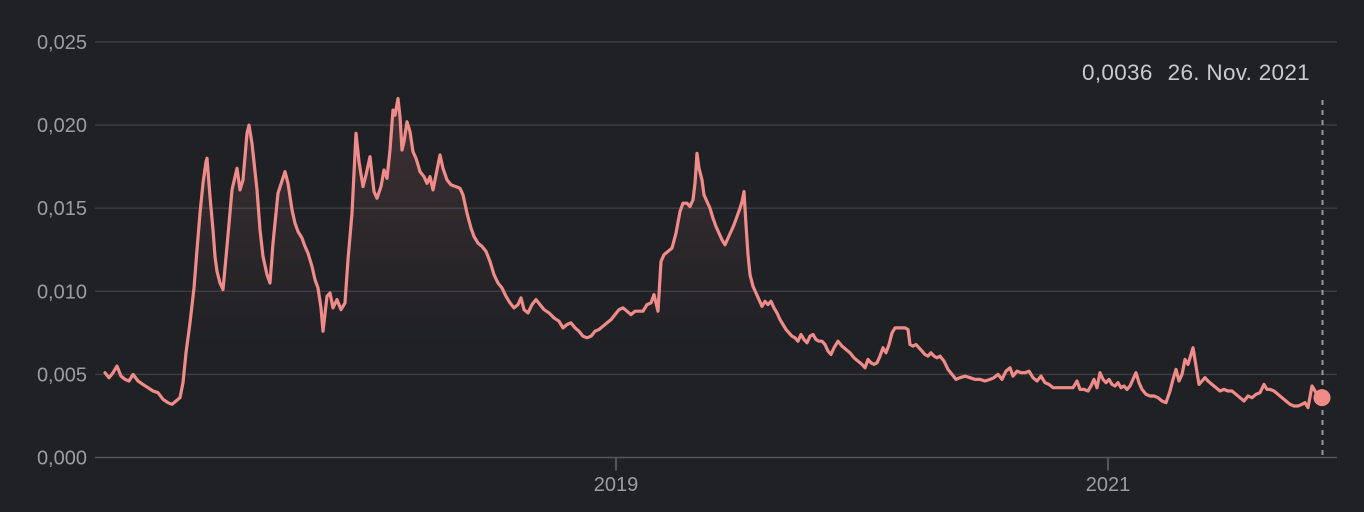 This screenshot has height=512, width=1364. Describe the element at coordinates (1322, 398) in the screenshot. I see `last-price-marker` at that location.